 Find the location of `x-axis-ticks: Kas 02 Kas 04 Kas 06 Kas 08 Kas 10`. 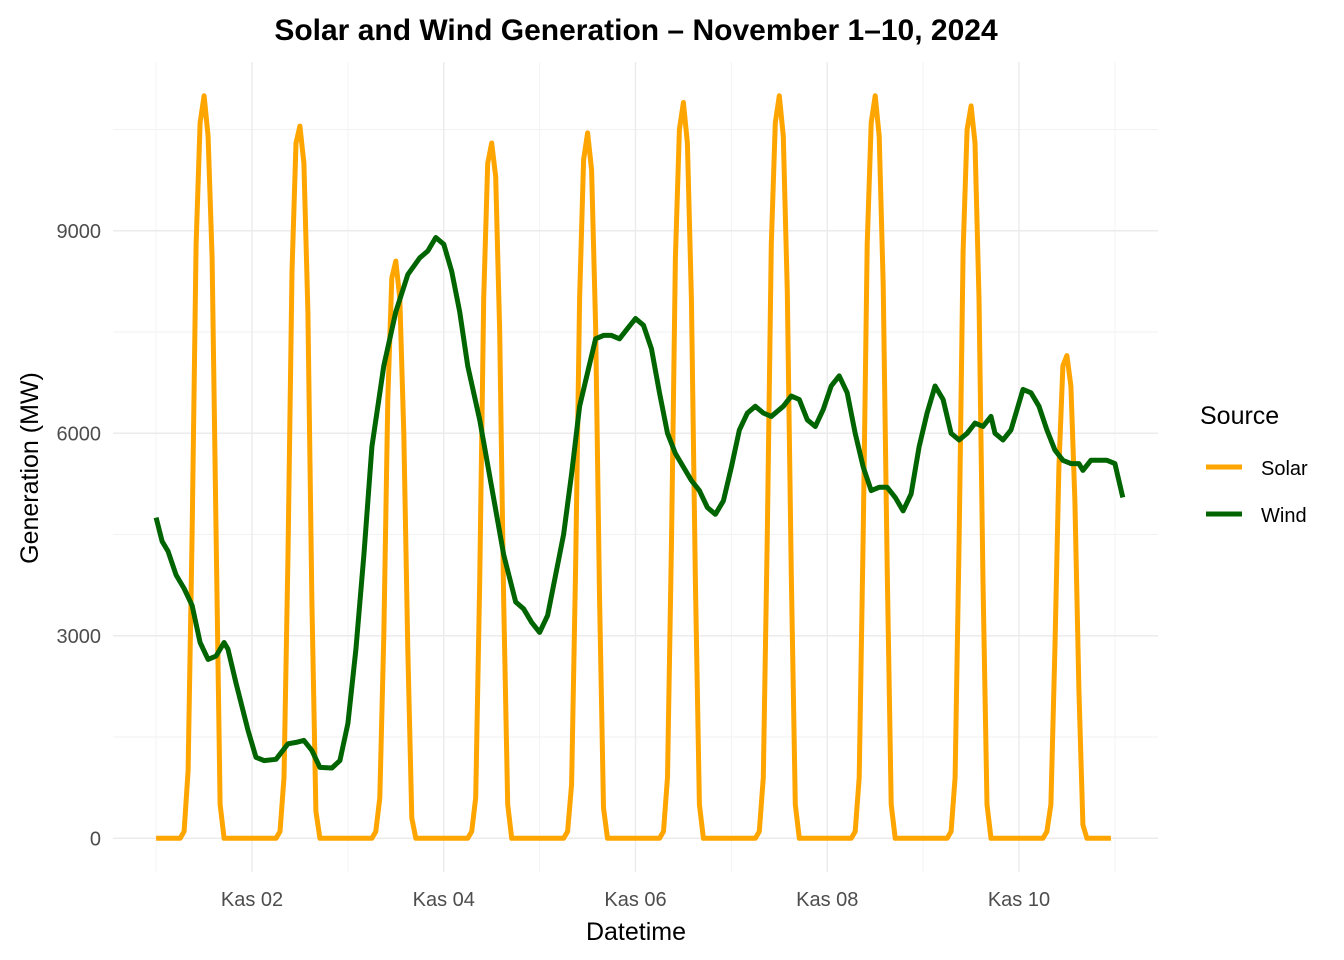

x-axis-ticks: Kas 02 Kas 04 Kas 06 Kas 08 Kas 10 is located at coordinates (635, 900).